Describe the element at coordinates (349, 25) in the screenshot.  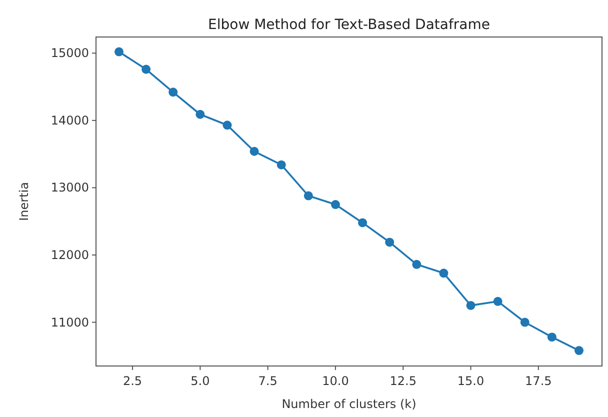
I see `chart-title: Elbow Method for Text-Based Dataframe` at that location.